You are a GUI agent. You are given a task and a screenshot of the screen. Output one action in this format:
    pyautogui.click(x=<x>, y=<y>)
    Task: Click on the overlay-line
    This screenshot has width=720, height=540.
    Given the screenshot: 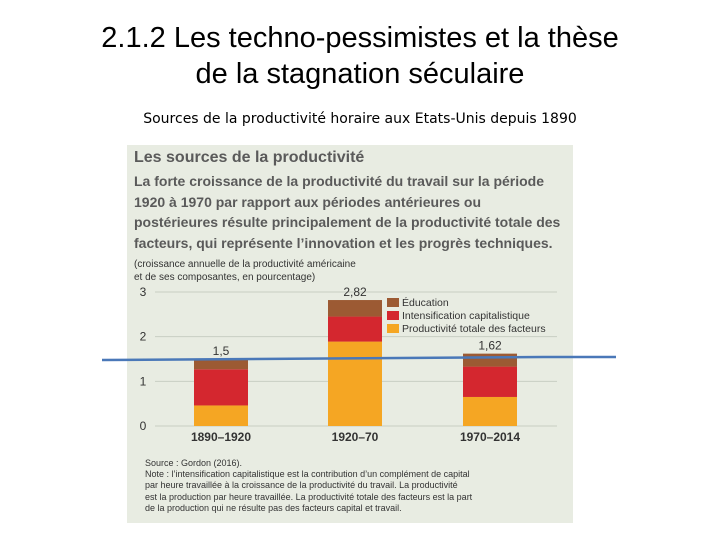 What is the action you would take?
    pyautogui.click(x=322, y=358)
    